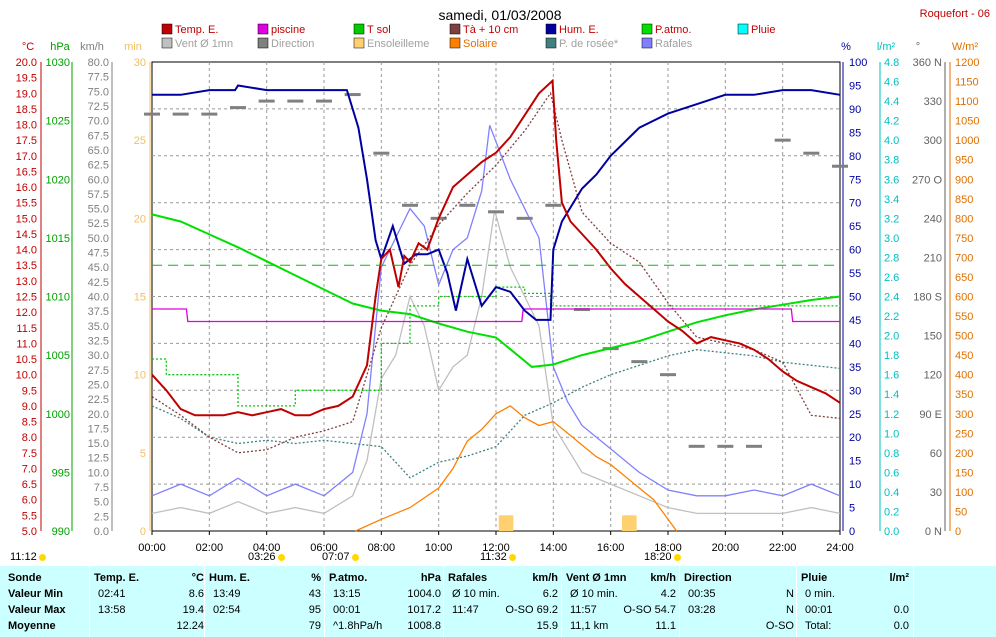  What do you see at coordinates (891, 337) in the screenshot?
I see `rain-axis-tick-label: 2.0` at bounding box center [891, 337].